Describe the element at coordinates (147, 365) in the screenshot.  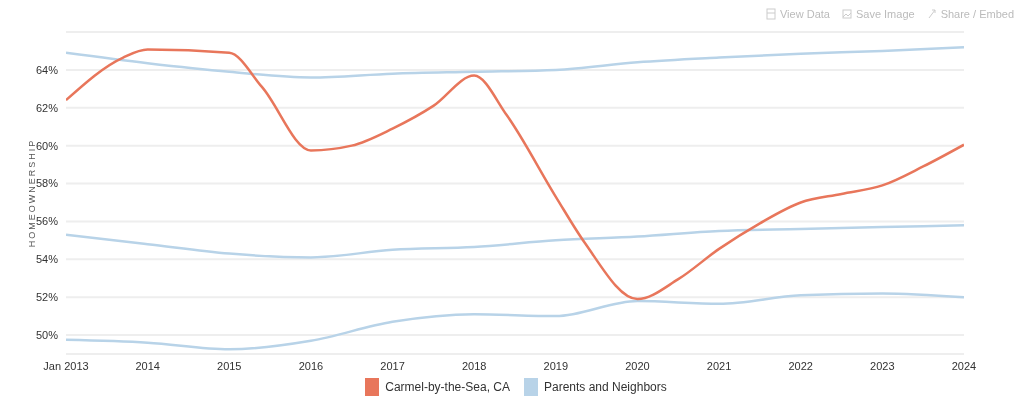
I see `x-tick-label: 2014` at that location.